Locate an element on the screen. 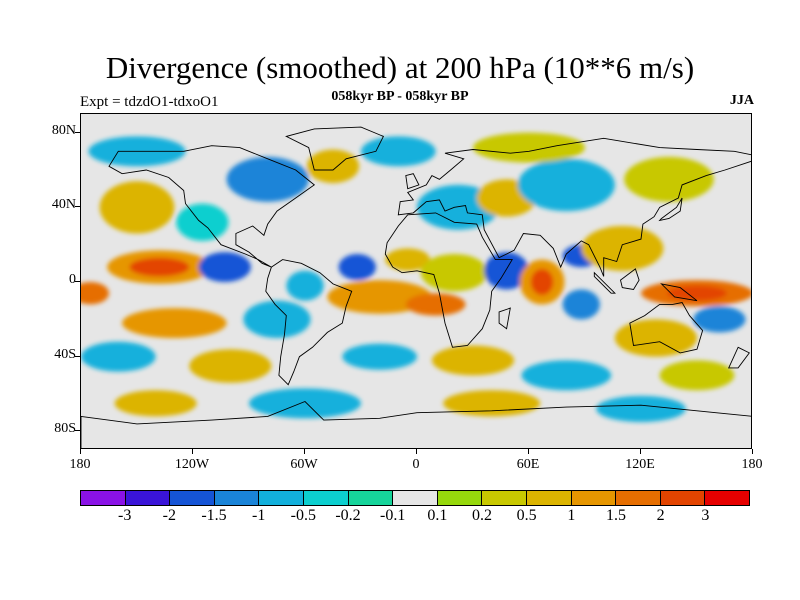 The width and height of the screenshot is (800, 600). period-label: 058kyr BP - 058kyr BP is located at coordinates (400, 96).